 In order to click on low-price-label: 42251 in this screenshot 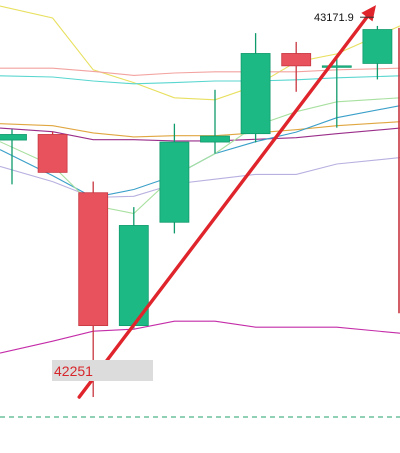, I will do `click(73, 371)`.